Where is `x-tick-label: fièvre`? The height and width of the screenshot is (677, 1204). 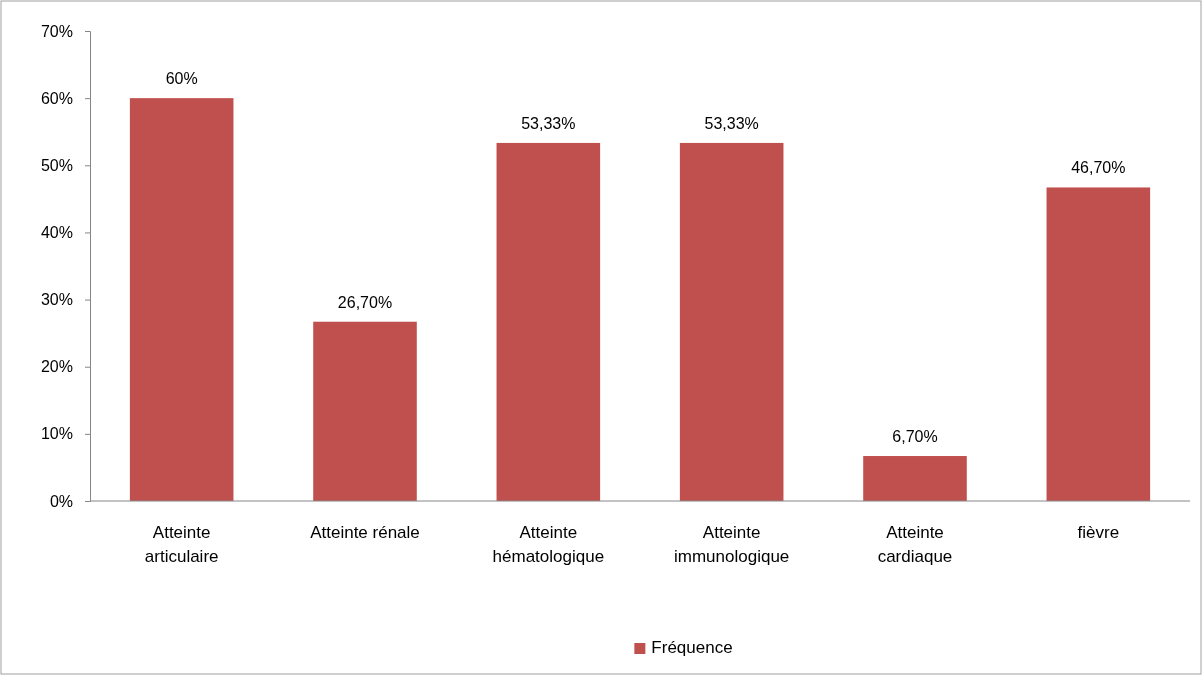 x-tick-label: fièvre is located at coordinates (1098, 532).